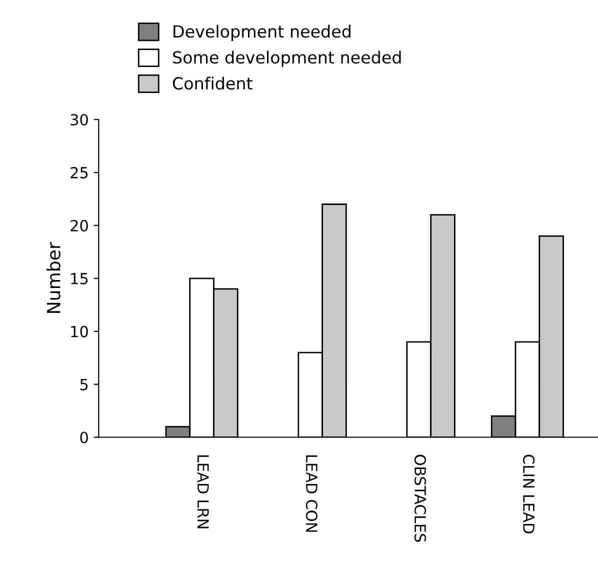  What do you see at coordinates (84, 384) in the screenshot?
I see `y-tick-label: 5` at bounding box center [84, 384].